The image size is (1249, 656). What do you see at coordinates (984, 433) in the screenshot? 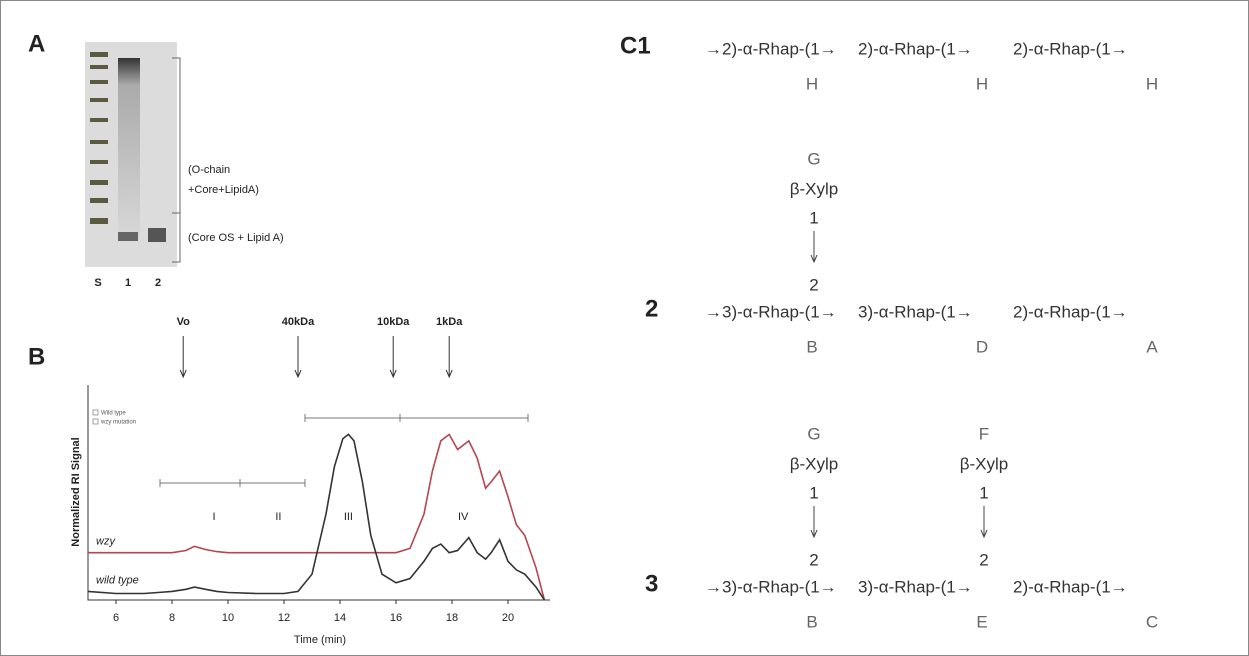
I see `branch-residue: F` at bounding box center [984, 433].